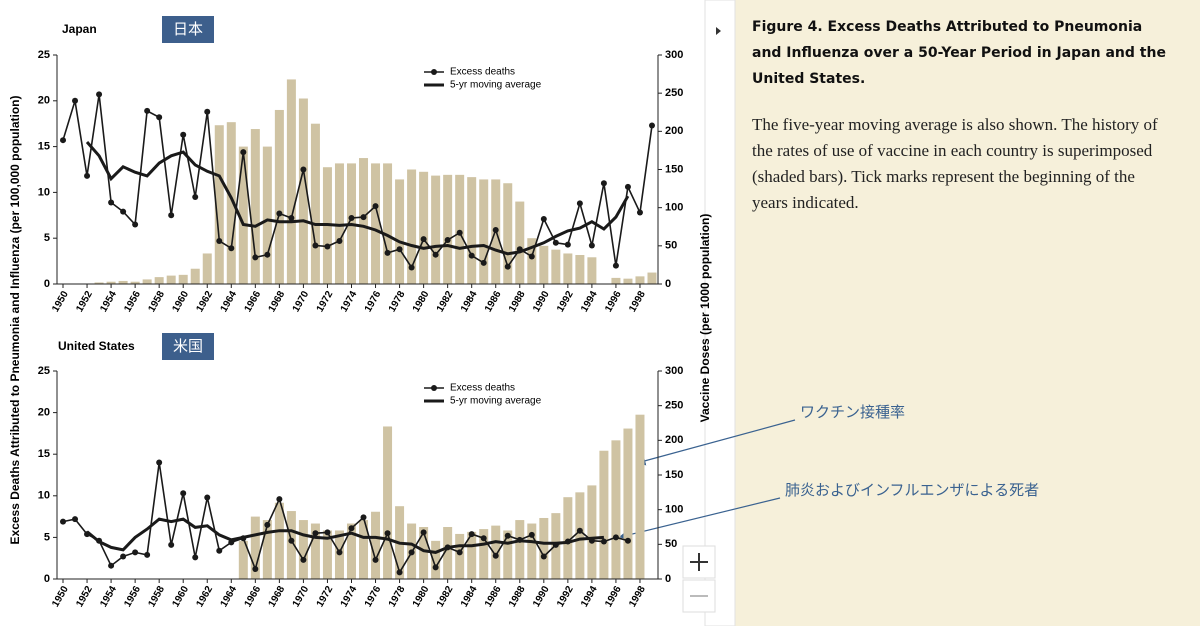 The height and width of the screenshot is (626, 1200). Describe the element at coordinates (47, 238) in the screenshot. I see `y-tick-label: 5` at that location.